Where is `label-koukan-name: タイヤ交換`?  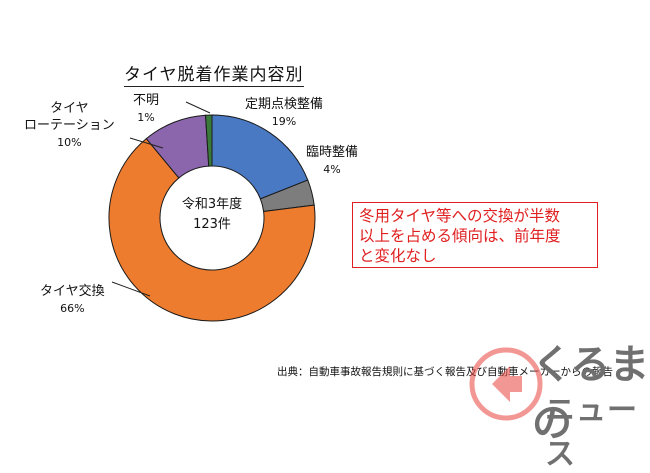 label-koukan-name: タイヤ交換 is located at coordinates (72, 291).